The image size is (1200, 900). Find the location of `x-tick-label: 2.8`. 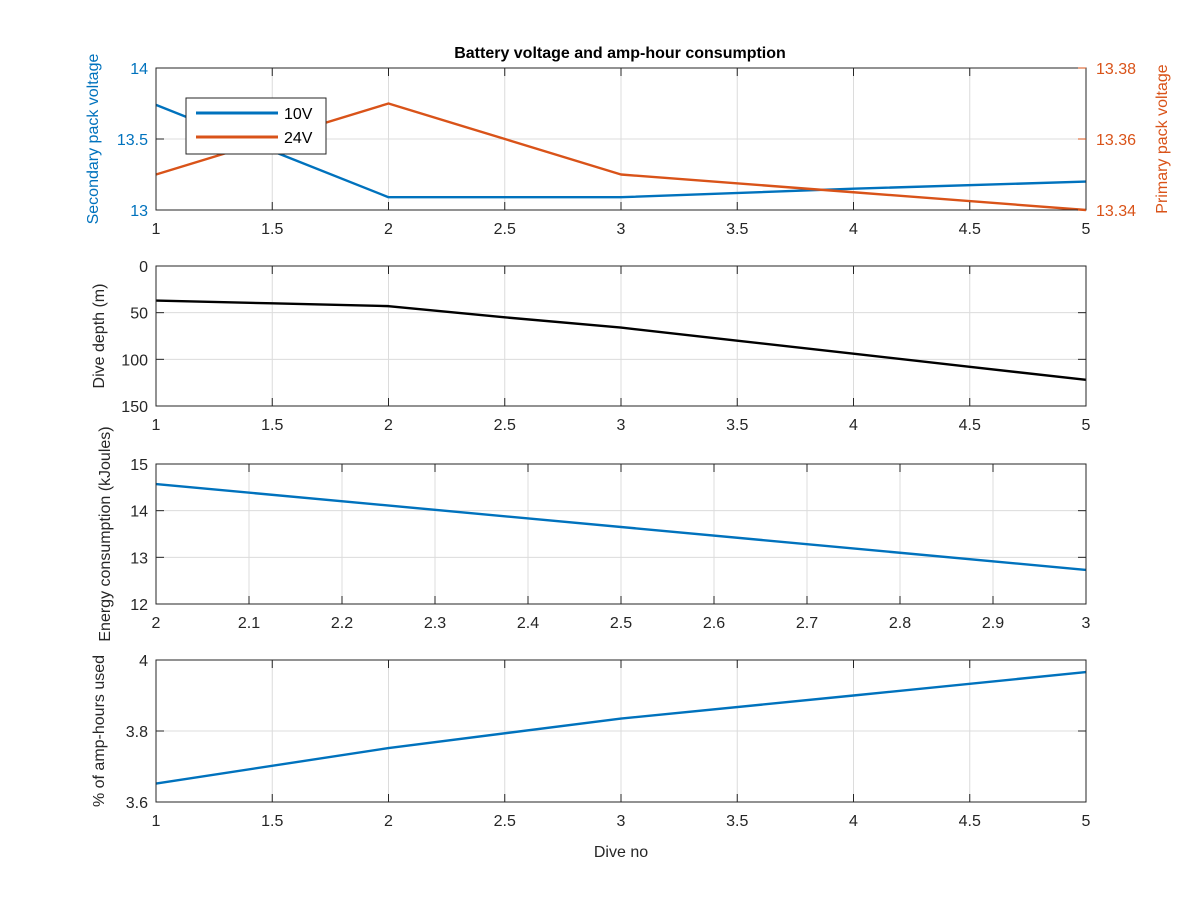

x-tick-label: 2.8 is located at coordinates (900, 623).